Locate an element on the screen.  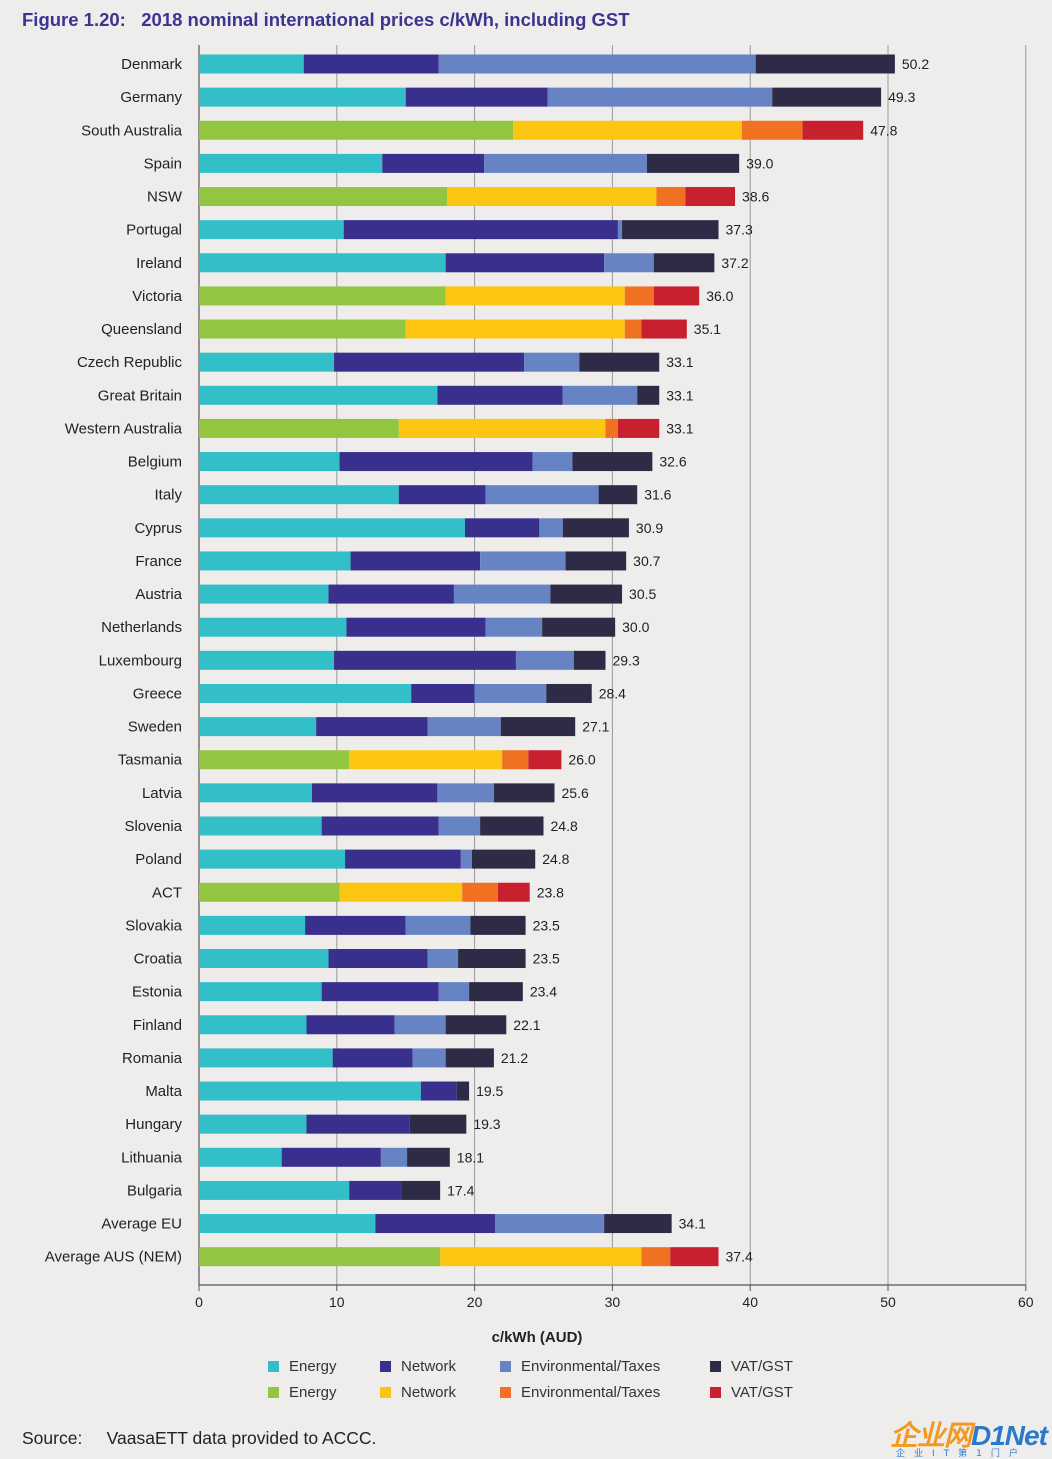
data-label: 47.8 is located at coordinates (883, 130).